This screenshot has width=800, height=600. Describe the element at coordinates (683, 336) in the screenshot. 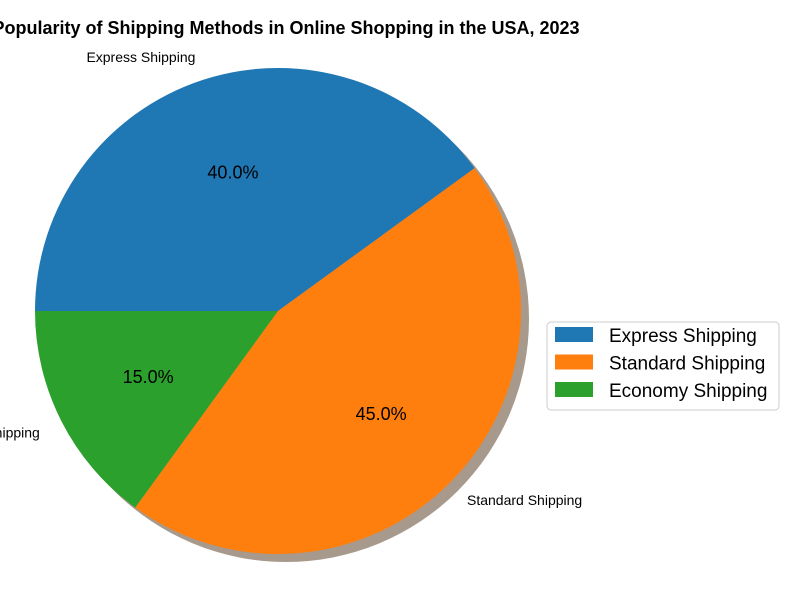

I see `legend-label-express-shipping: Express Shipping` at that location.